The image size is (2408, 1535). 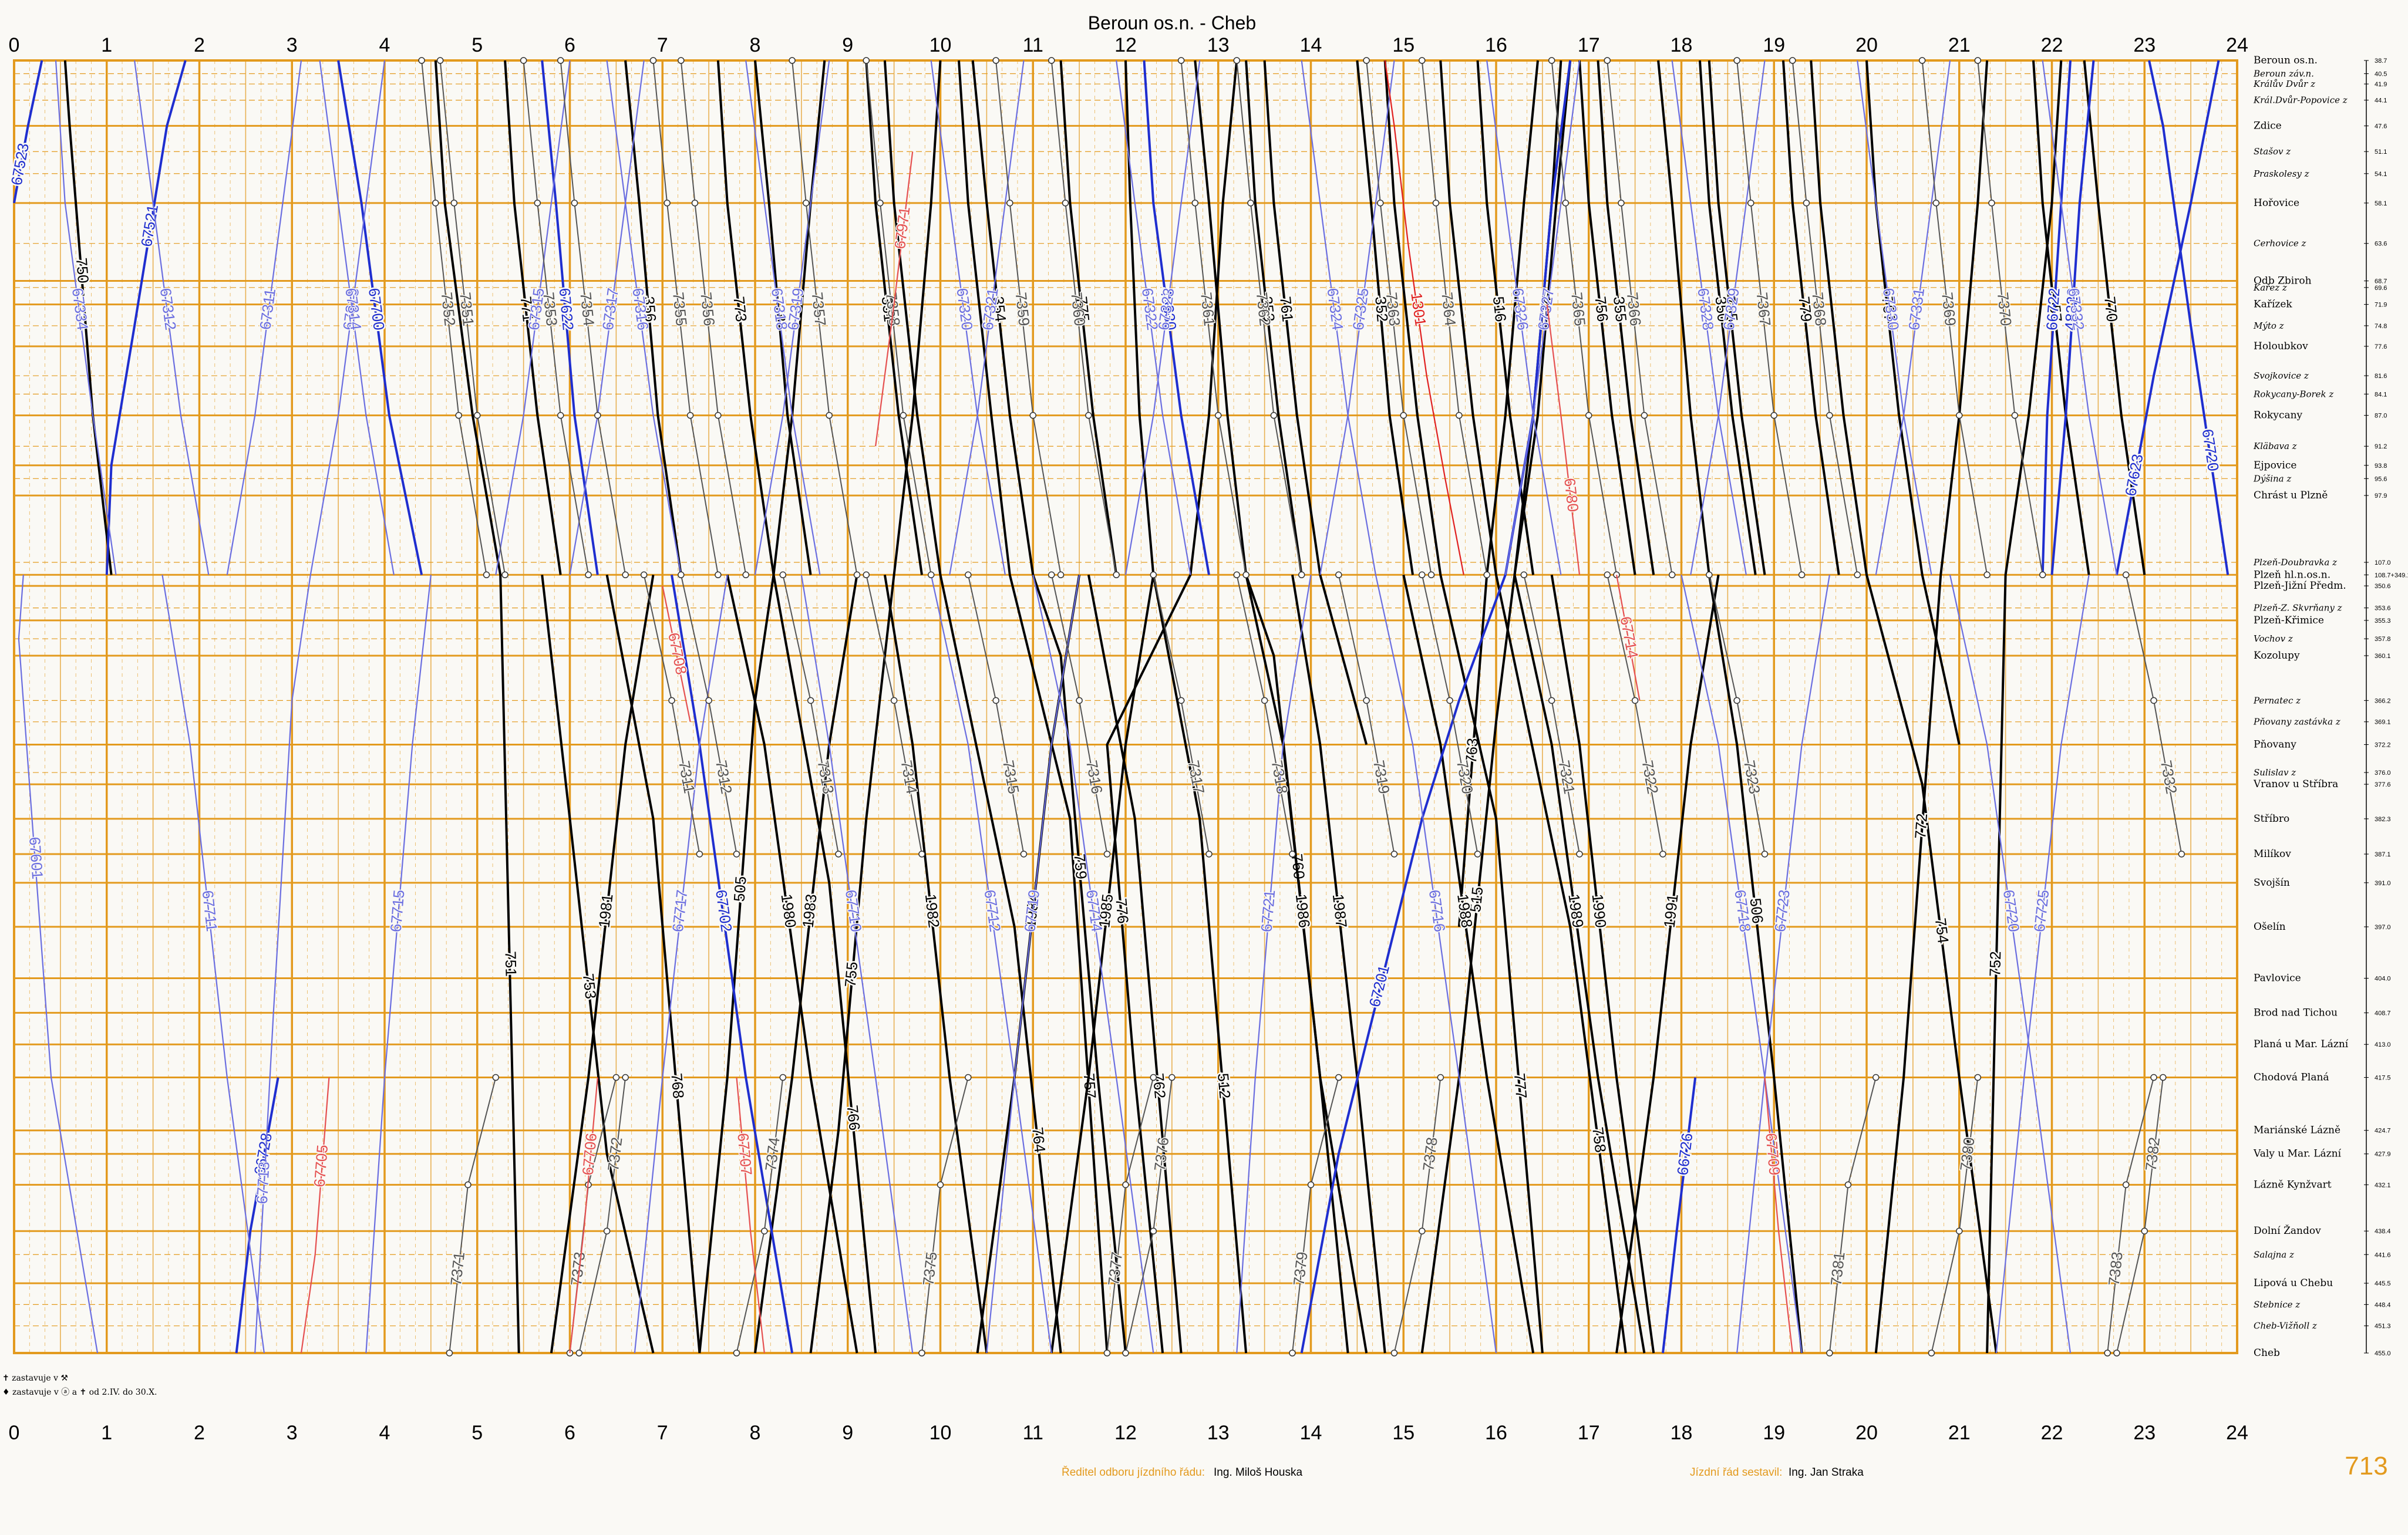 I want to click on station-km-label: 432.1, so click(x=2383, y=1185).